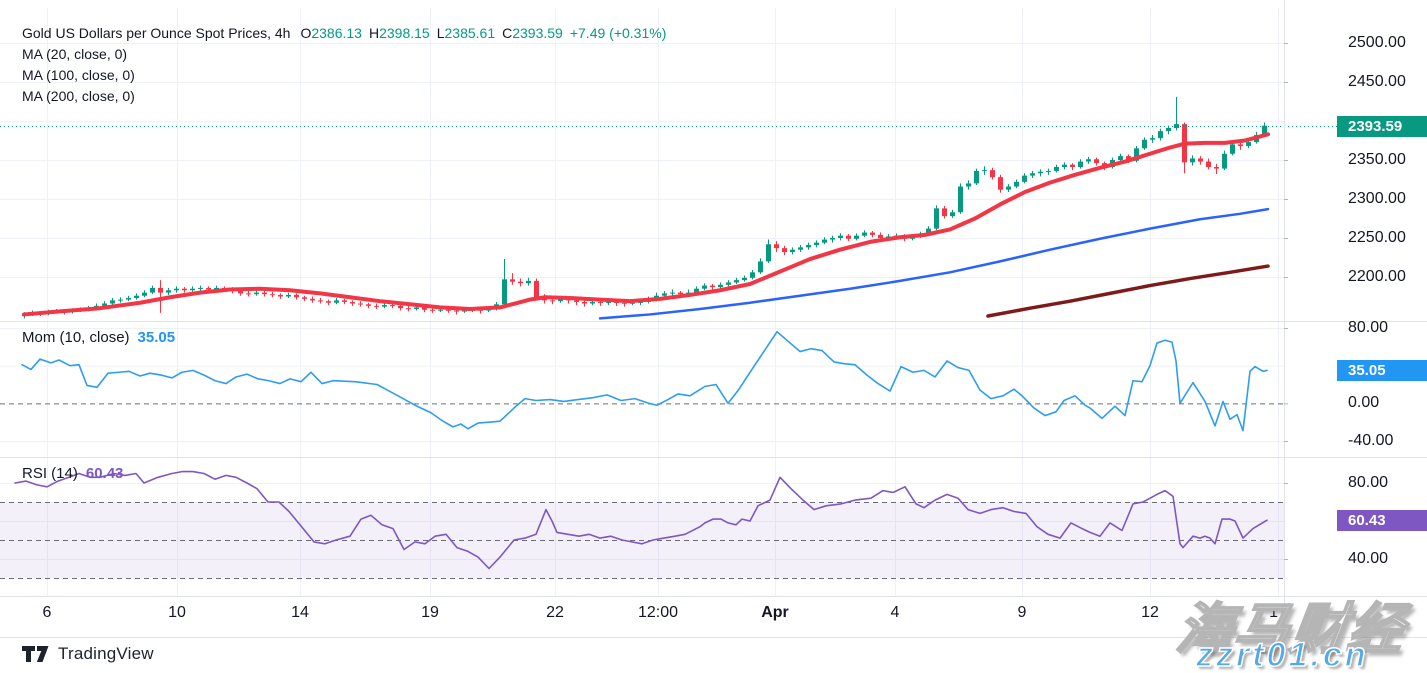 This screenshot has width=1427, height=673. Describe the element at coordinates (104, 473) in the screenshot. I see `rsi-value: 60.43` at that location.